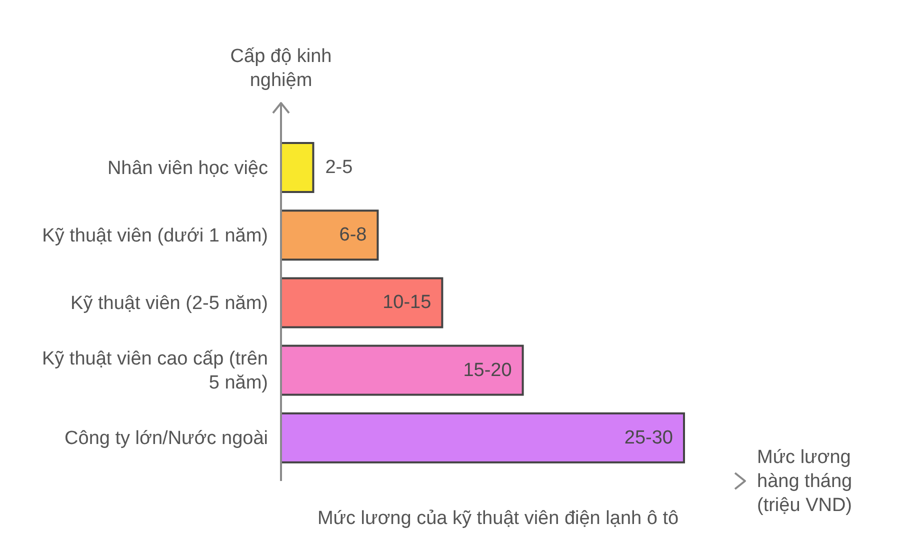 This screenshot has width=900, height=560. Describe the element at coordinates (805, 482) in the screenshot. I see `x-axis-title: Mức lương hàng tháng (triệu VND)` at that location.